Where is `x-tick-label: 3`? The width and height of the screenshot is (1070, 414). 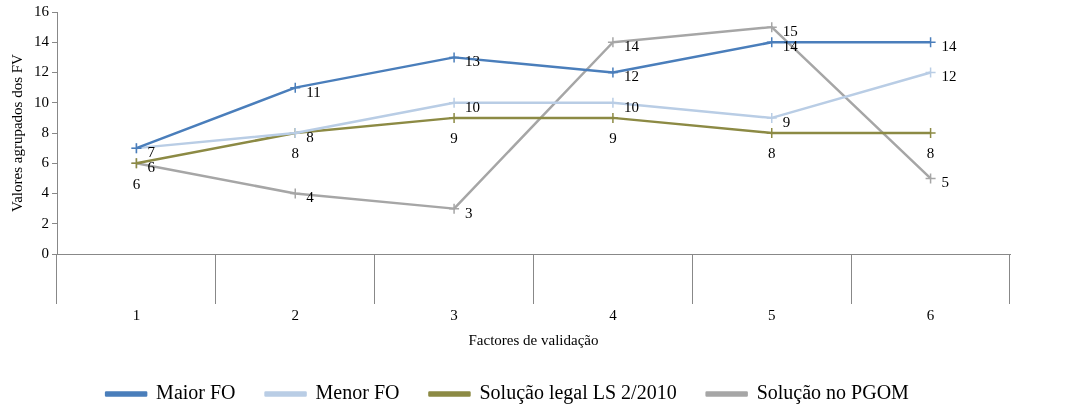
x-tick-label: 3 is located at coordinates (454, 314).